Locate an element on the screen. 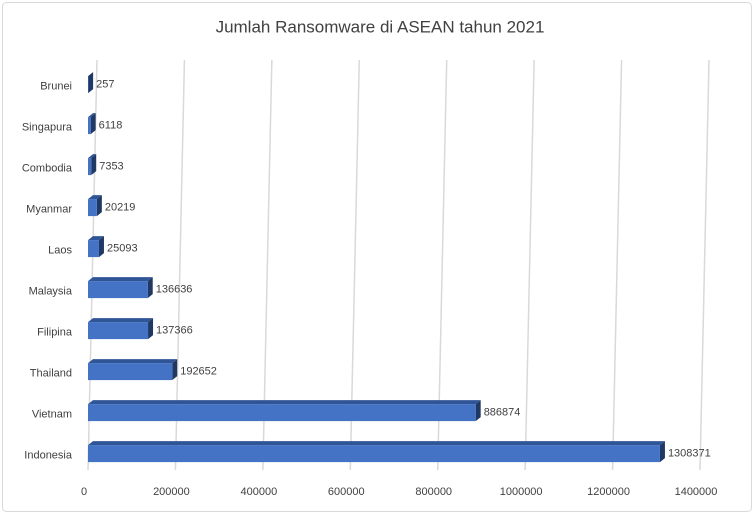  x-tick-label: 1400000 is located at coordinates (696, 492).